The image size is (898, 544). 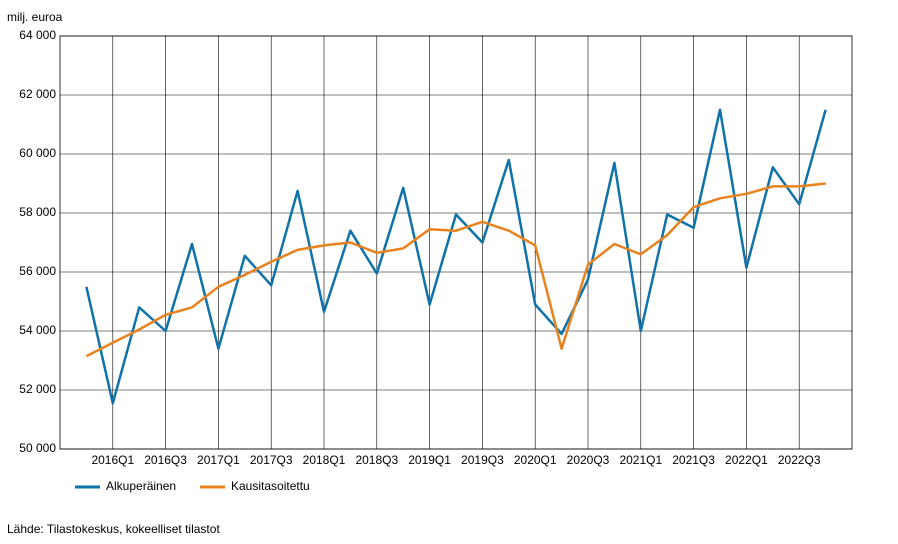 What do you see at coordinates (165, 460) in the screenshot?
I see `x-tick-label: 2016Q3` at bounding box center [165, 460].